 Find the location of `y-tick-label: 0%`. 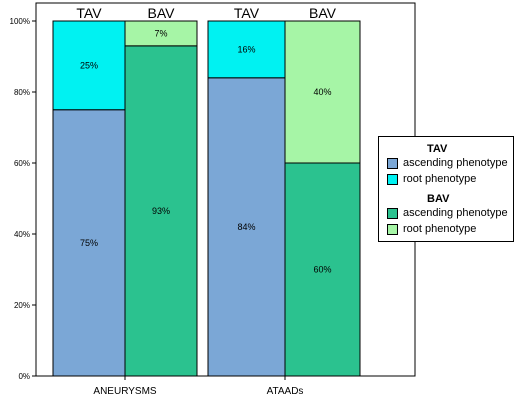

y-tick-label: 0% is located at coordinates (24, 376).